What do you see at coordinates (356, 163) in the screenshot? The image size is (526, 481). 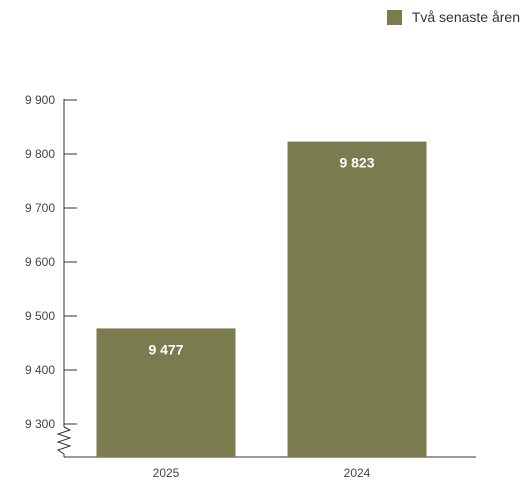 I see `data-label-2024: 9 823` at bounding box center [356, 163].